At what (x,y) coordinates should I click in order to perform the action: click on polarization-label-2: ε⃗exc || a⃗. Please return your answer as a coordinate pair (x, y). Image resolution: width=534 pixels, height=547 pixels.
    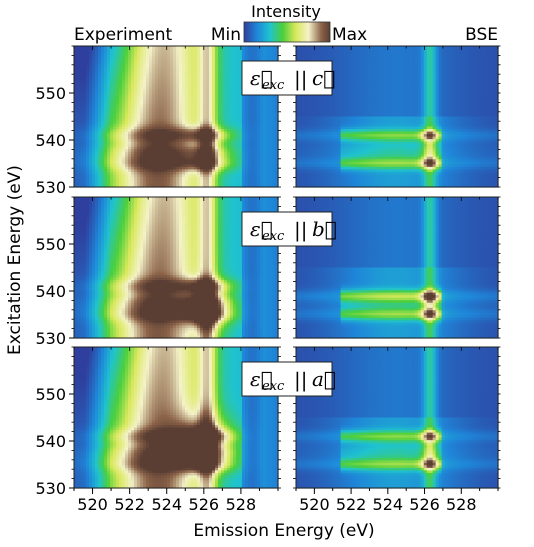
    Looking at the image, I should click on (289, 379).